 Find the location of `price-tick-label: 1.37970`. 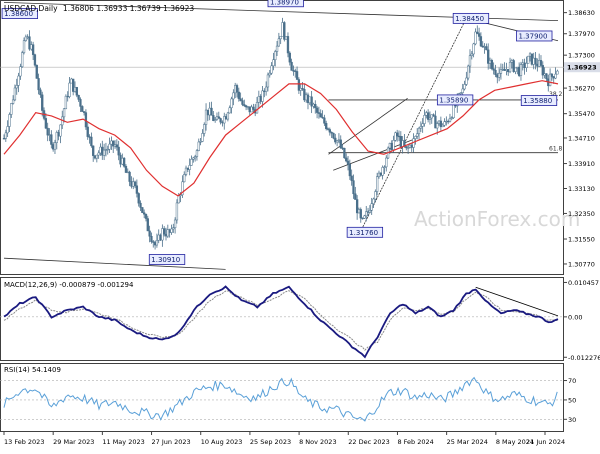

price-tick-label: 1.37970 is located at coordinates (581, 34).